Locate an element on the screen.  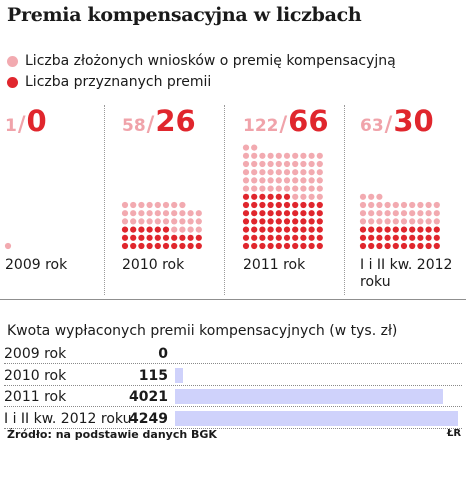
author-credit: ŁR is located at coordinates (454, 433).